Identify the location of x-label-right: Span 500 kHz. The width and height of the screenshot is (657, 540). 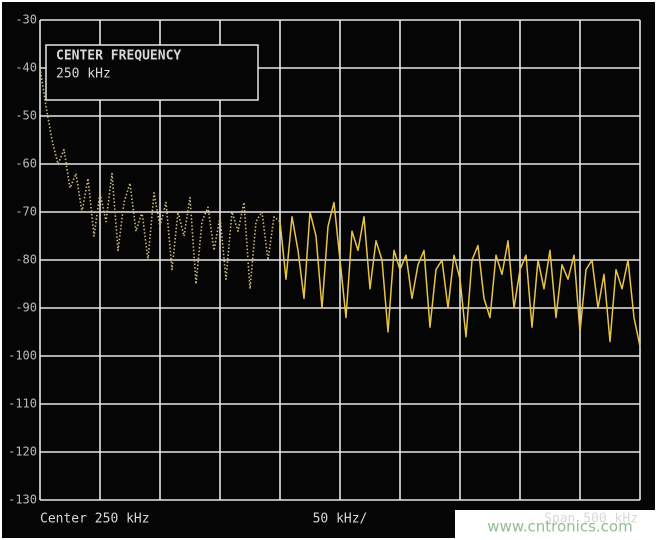
(591, 519).